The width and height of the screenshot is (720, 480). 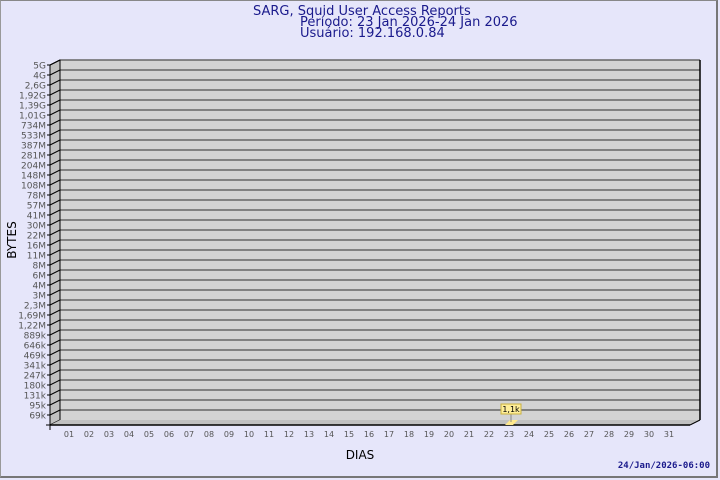 I want to click on x-tick-label: 27, so click(x=589, y=434).